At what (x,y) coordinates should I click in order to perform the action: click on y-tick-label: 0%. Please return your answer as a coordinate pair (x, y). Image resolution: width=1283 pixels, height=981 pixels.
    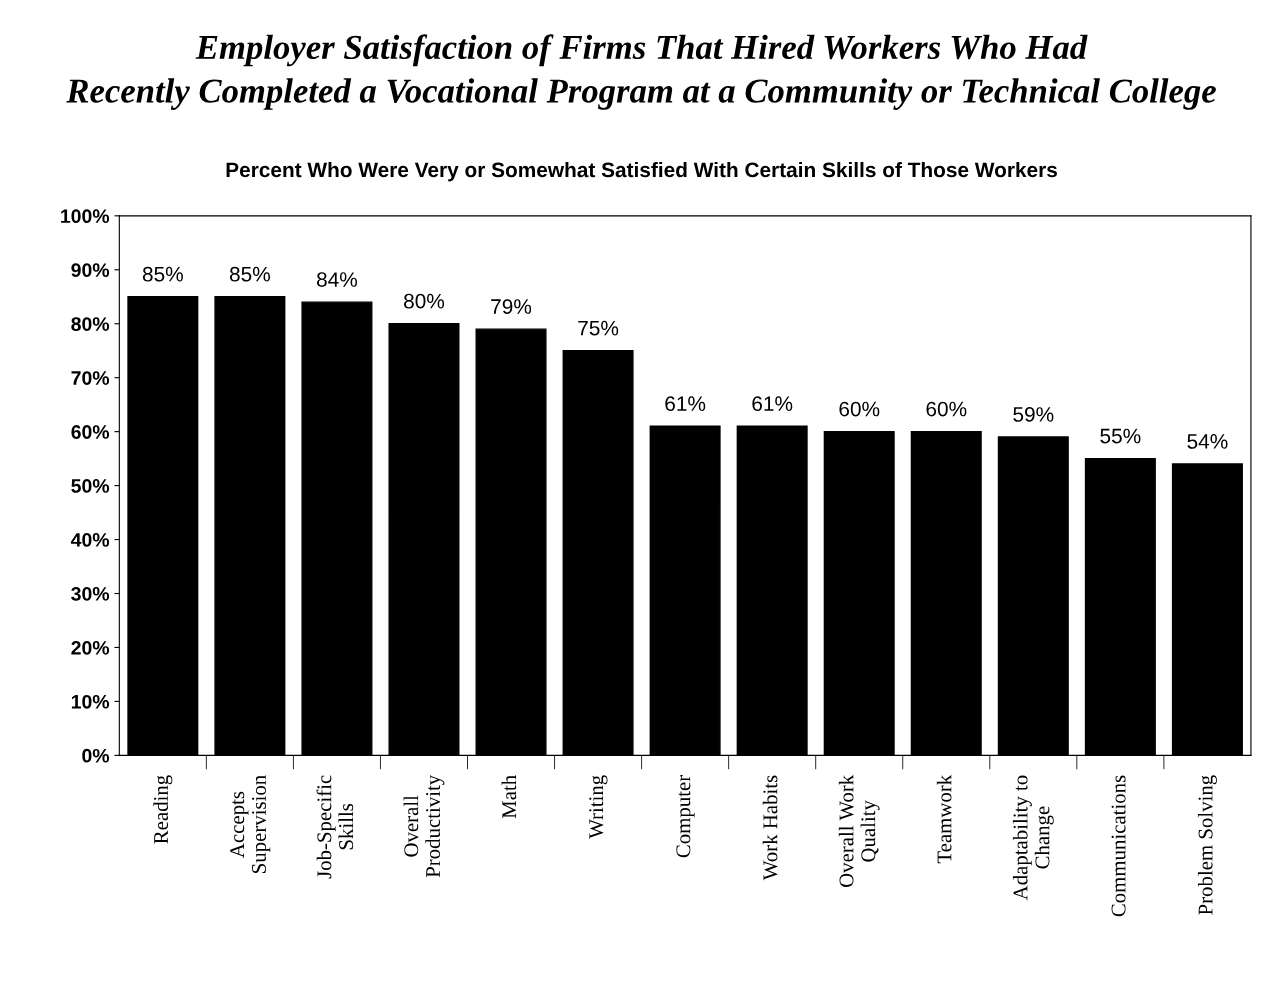
    Looking at the image, I should click on (96, 755).